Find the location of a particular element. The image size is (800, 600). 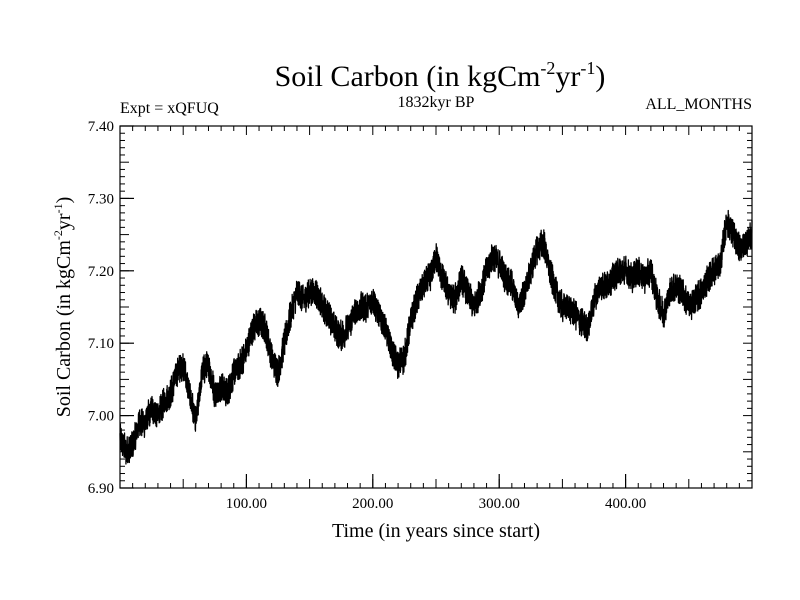

subtitle-period: 1832kyr BP is located at coordinates (436, 102).